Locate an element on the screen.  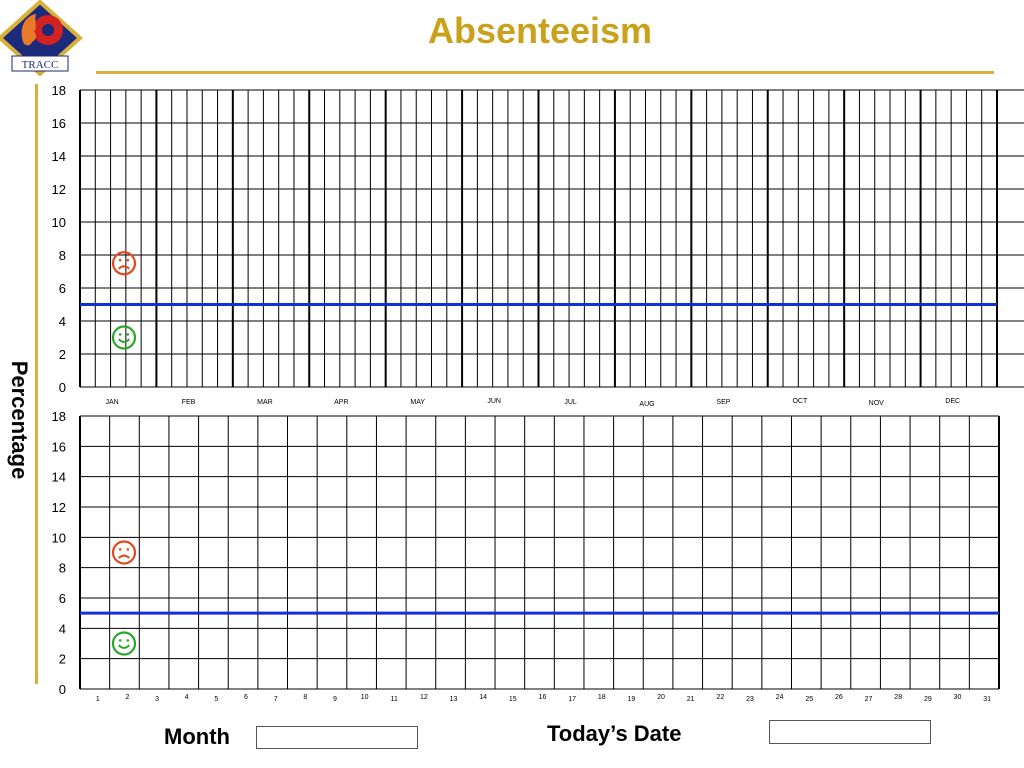
left-accent-rule is located at coordinates (36, 384).